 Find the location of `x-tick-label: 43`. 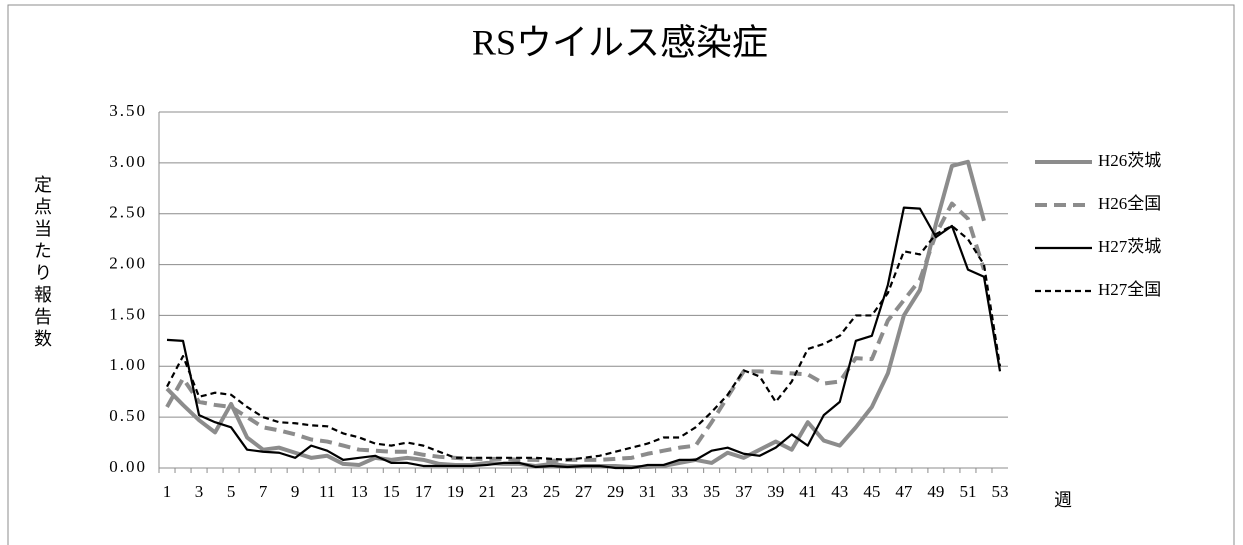

x-tick-label: 43 is located at coordinates (839, 491).